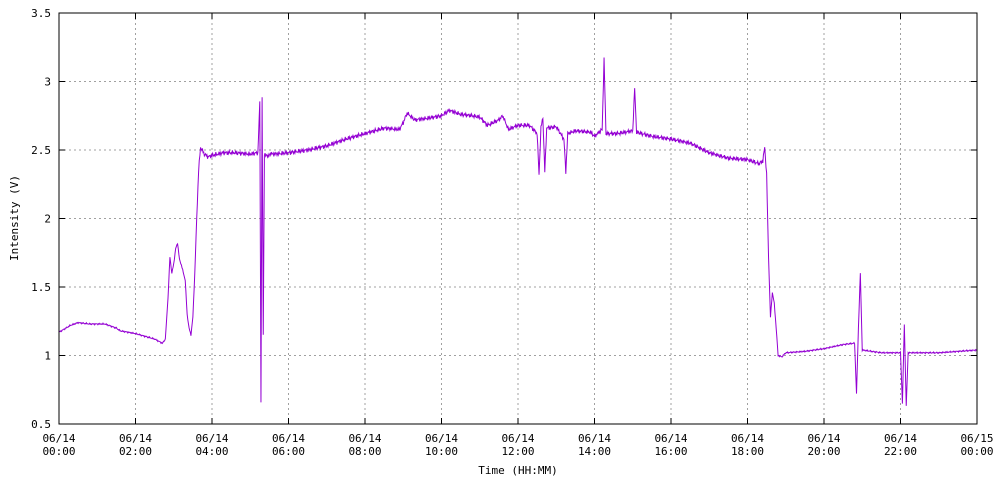 The width and height of the screenshot is (1000, 480). Describe the element at coordinates (41, 287) in the screenshot. I see `y-tick-label: 1.5` at that location.